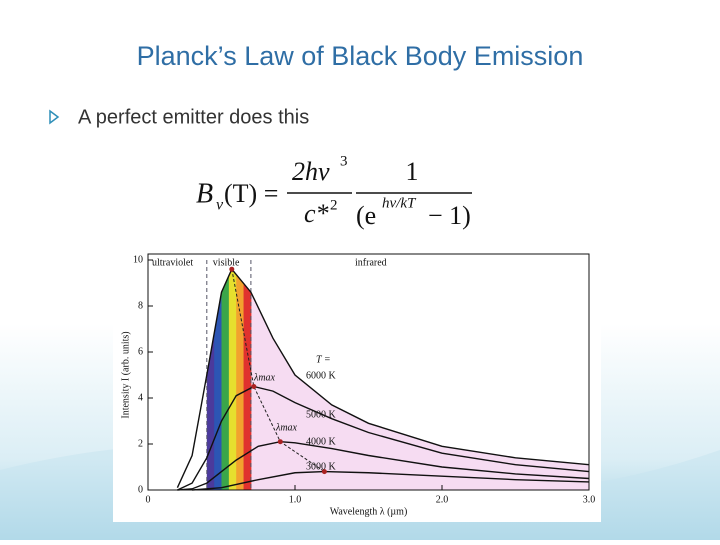 The height and width of the screenshot is (545, 720). I want to click on formula-part: B, so click(204, 193).